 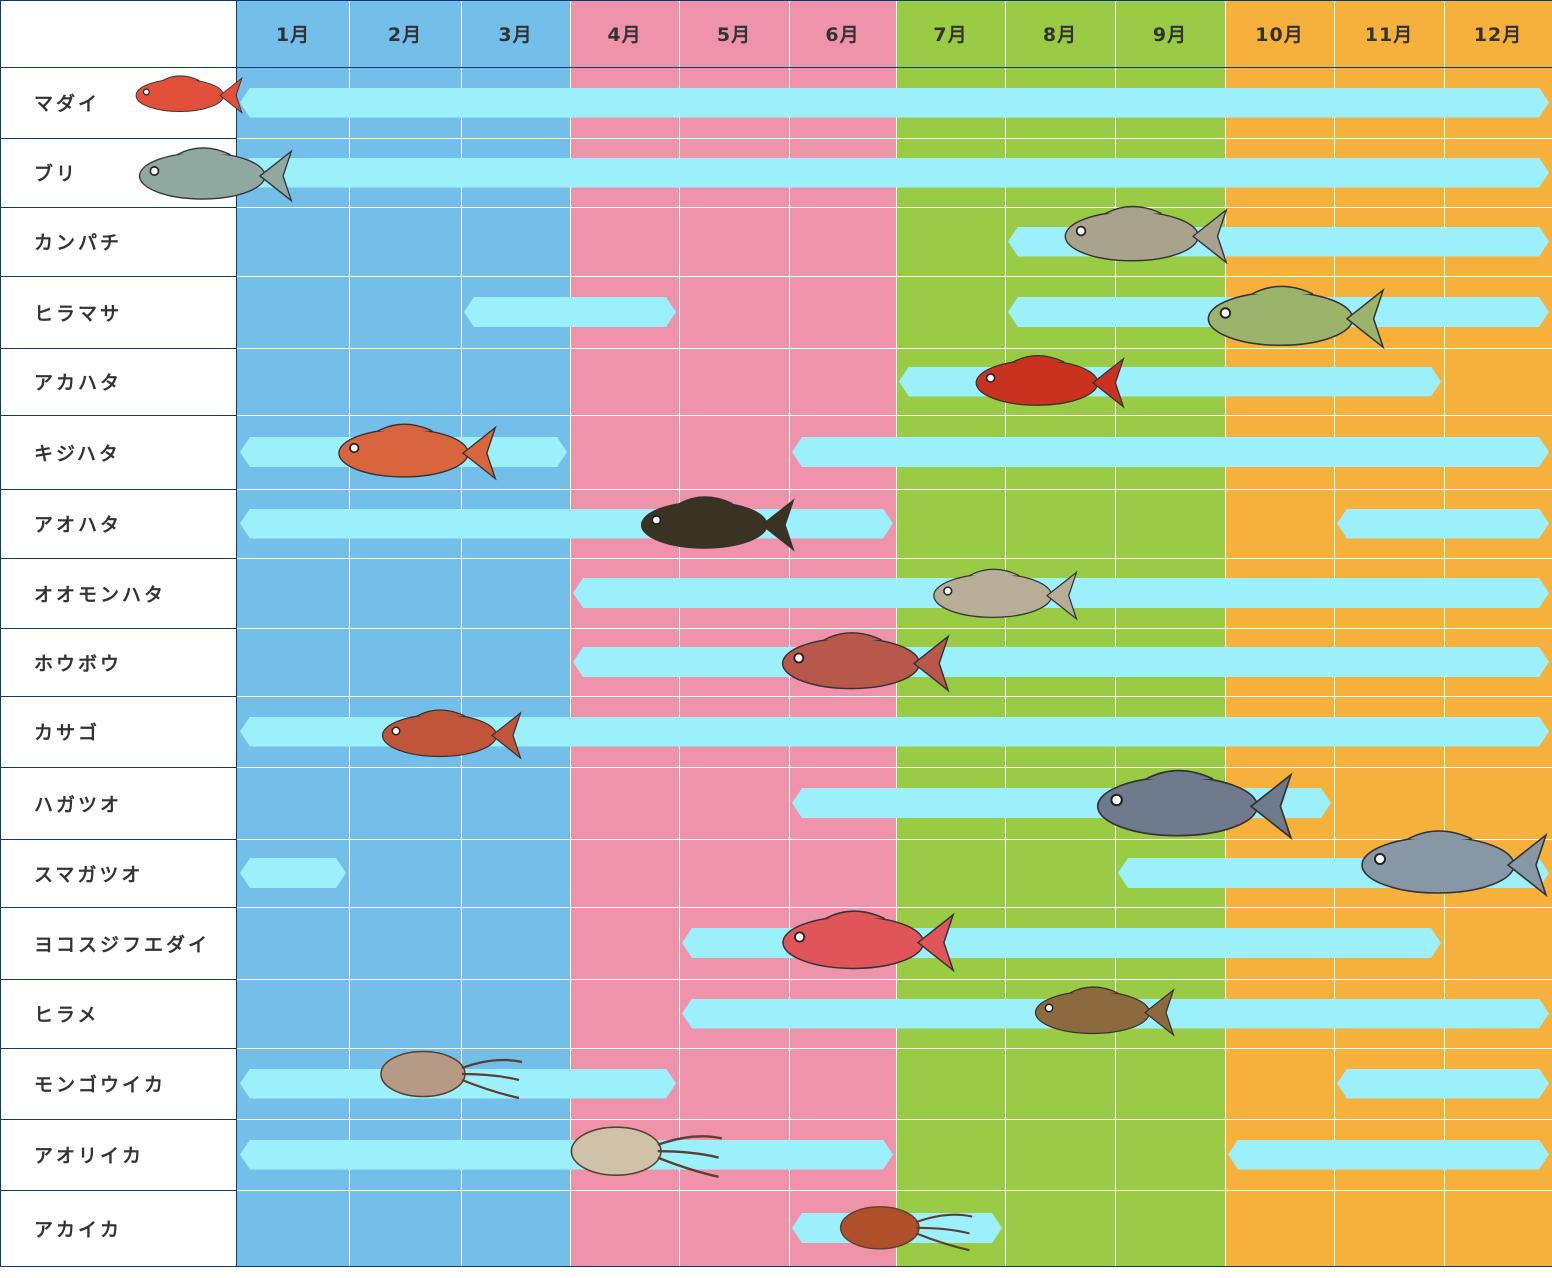 What do you see at coordinates (77, 453) in the screenshot?
I see `species-label: キジハタ` at bounding box center [77, 453].